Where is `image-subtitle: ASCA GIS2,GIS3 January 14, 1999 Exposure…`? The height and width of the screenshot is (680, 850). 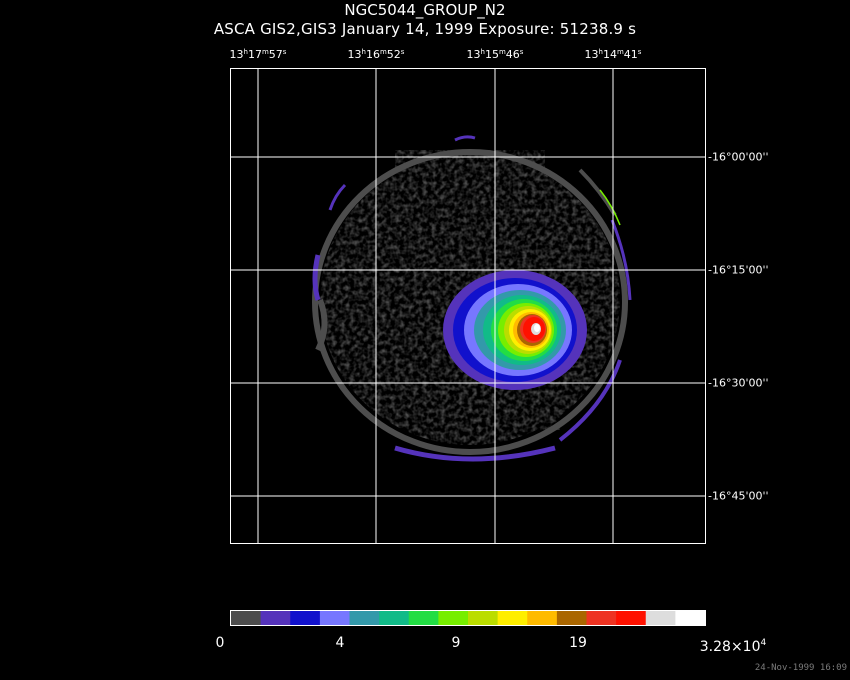 image-subtitle: ASCA GIS2,GIS3 January 14, 1999 Exposure… is located at coordinates (425, 29).